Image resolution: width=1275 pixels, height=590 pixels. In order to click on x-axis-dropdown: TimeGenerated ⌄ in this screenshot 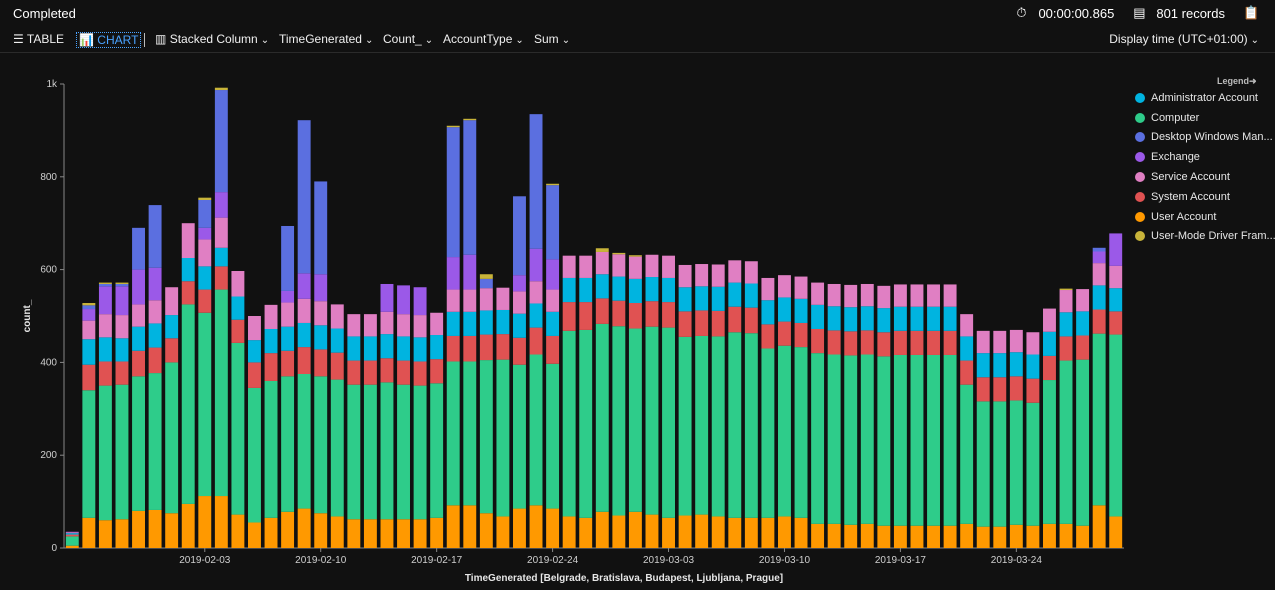, I will do `click(326, 39)`.